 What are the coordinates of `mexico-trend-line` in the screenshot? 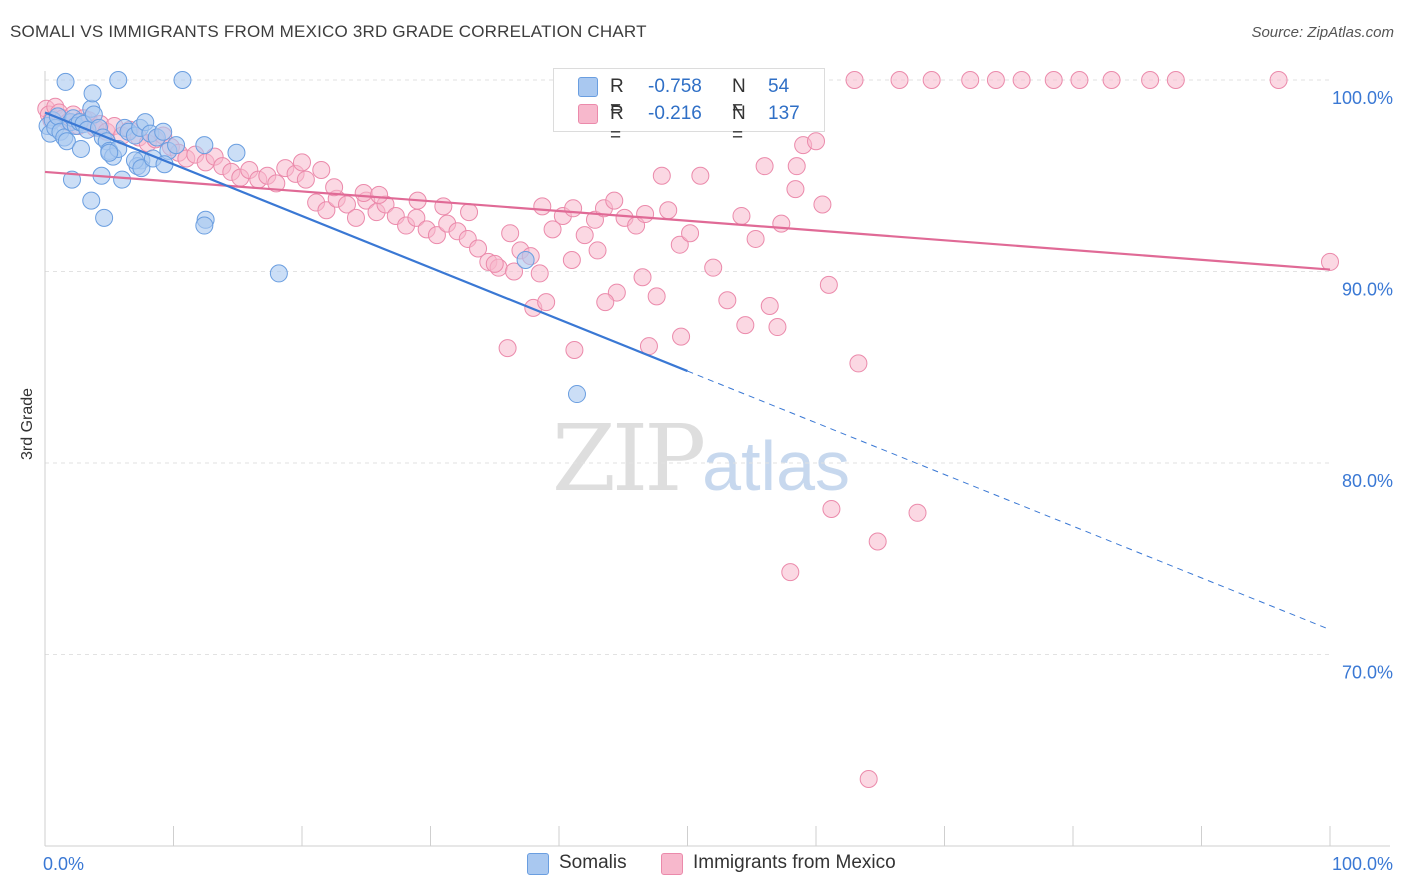 It's located at (687, 220).